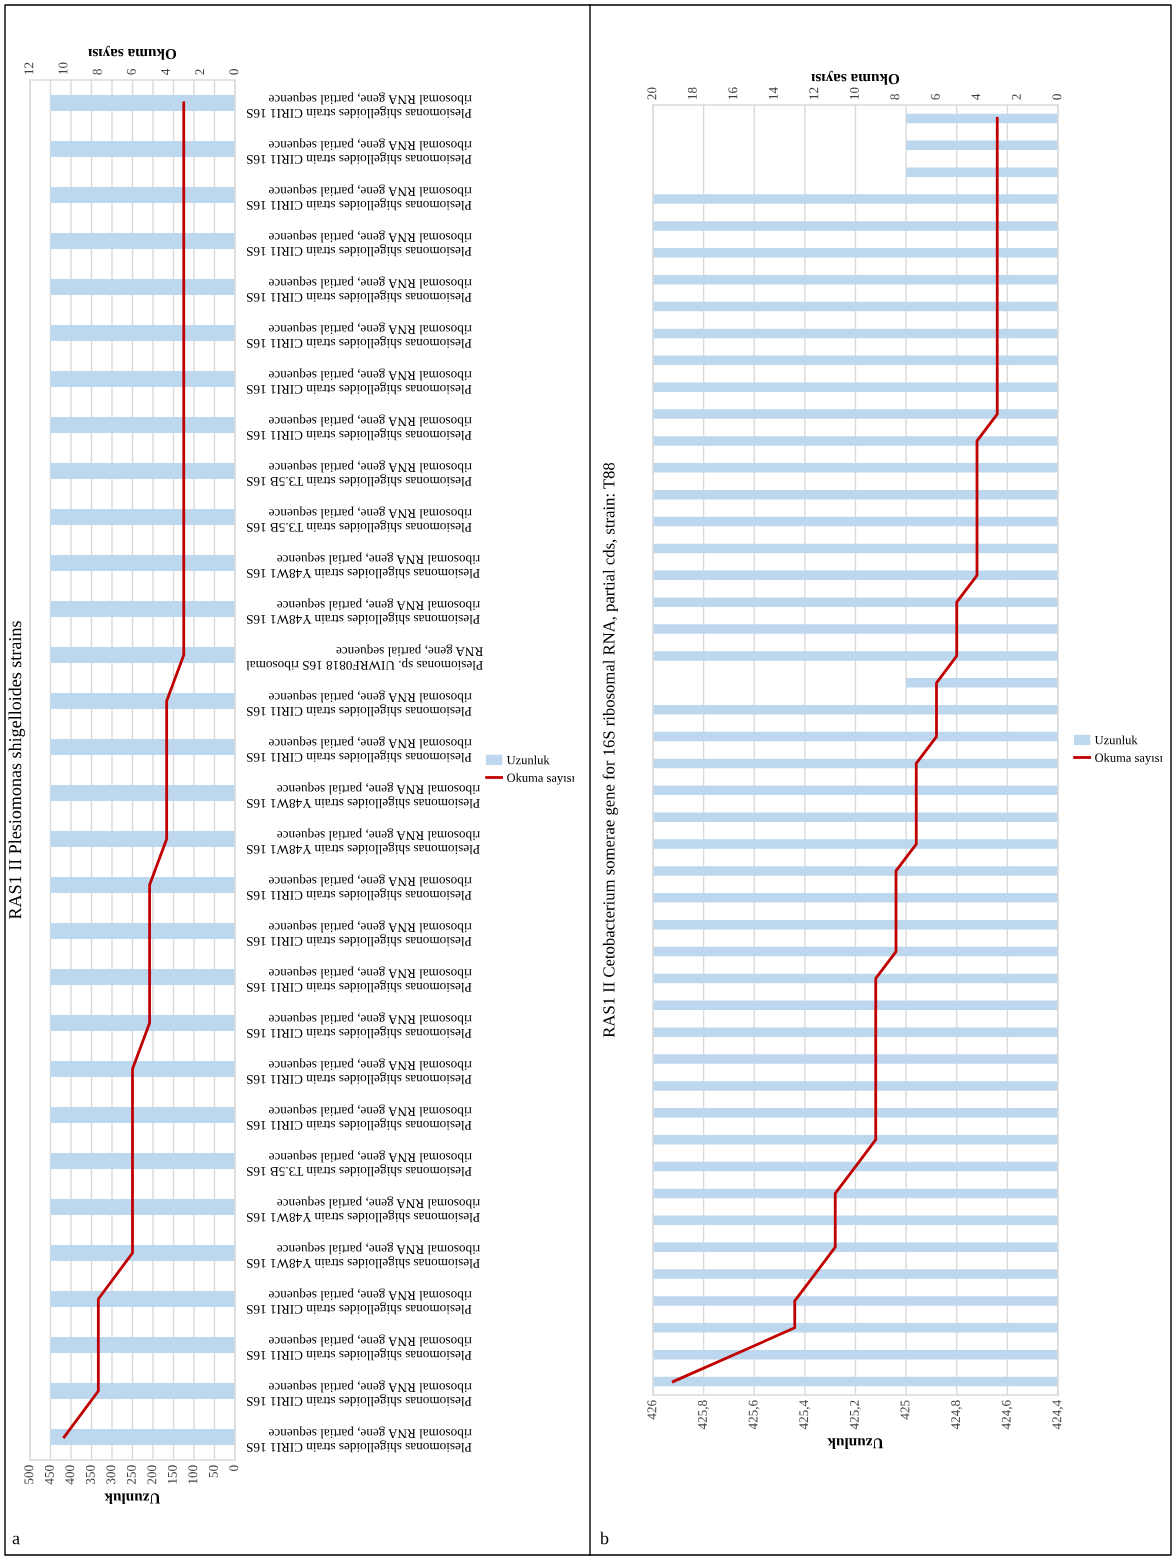 The height and width of the screenshot is (1560, 1176). What do you see at coordinates (703, 1415) in the screenshot?
I see `x-tick-label: 425,8` at bounding box center [703, 1415].